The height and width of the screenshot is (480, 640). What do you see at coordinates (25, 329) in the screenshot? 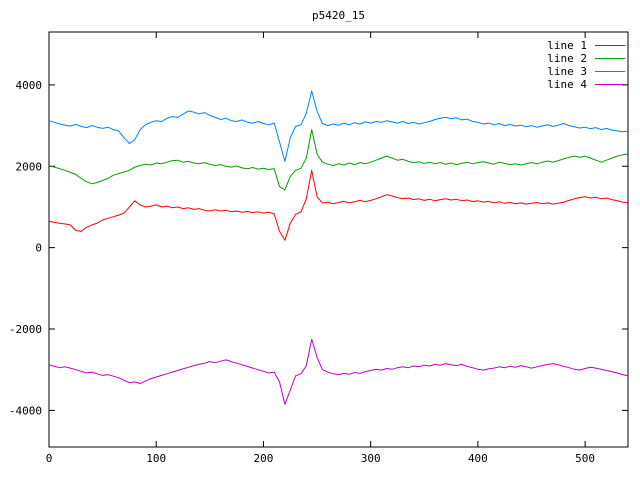
I see `y-tick-label: -2000` at bounding box center [25, 329].